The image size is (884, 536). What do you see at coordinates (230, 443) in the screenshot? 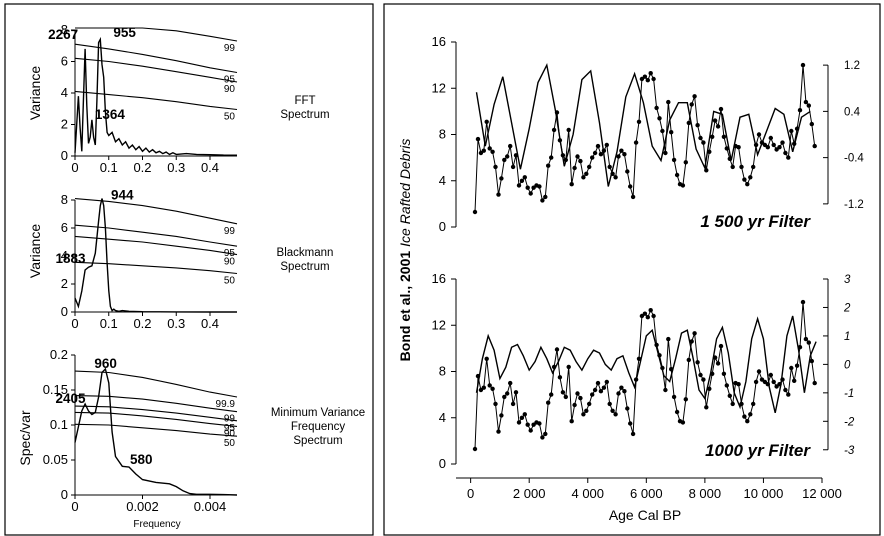
I see `minvar-significance-label-50: 50` at bounding box center [230, 443].